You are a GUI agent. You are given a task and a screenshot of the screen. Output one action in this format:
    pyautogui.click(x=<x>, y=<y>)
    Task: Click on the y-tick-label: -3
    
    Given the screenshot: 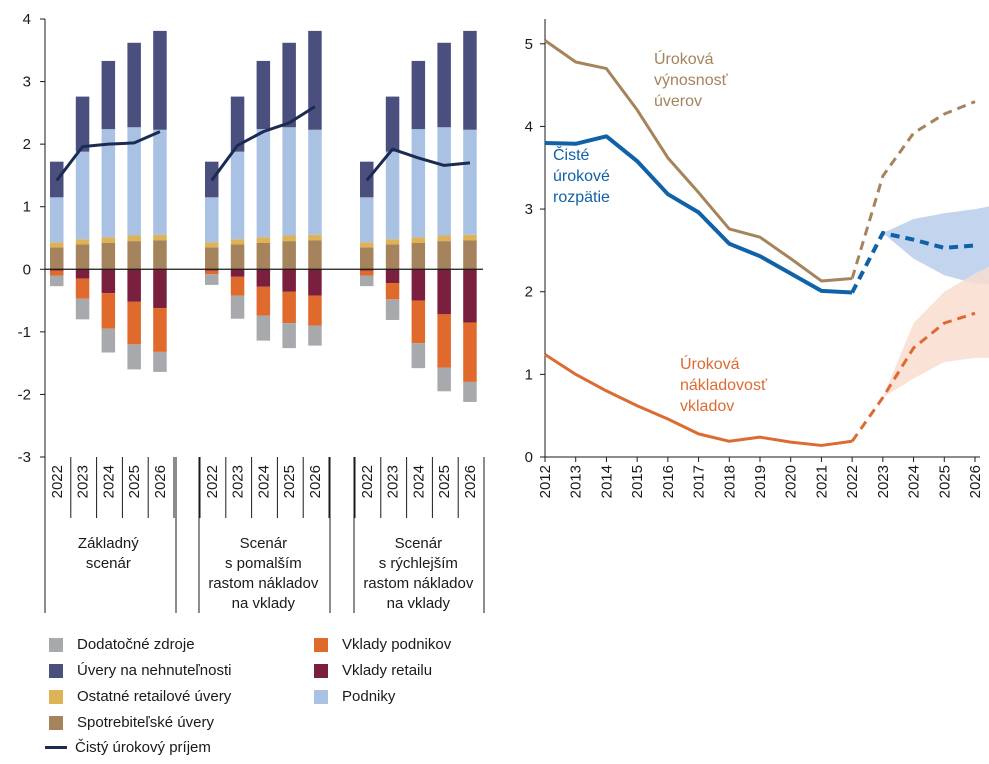 What is the action you would take?
    pyautogui.click(x=24, y=457)
    